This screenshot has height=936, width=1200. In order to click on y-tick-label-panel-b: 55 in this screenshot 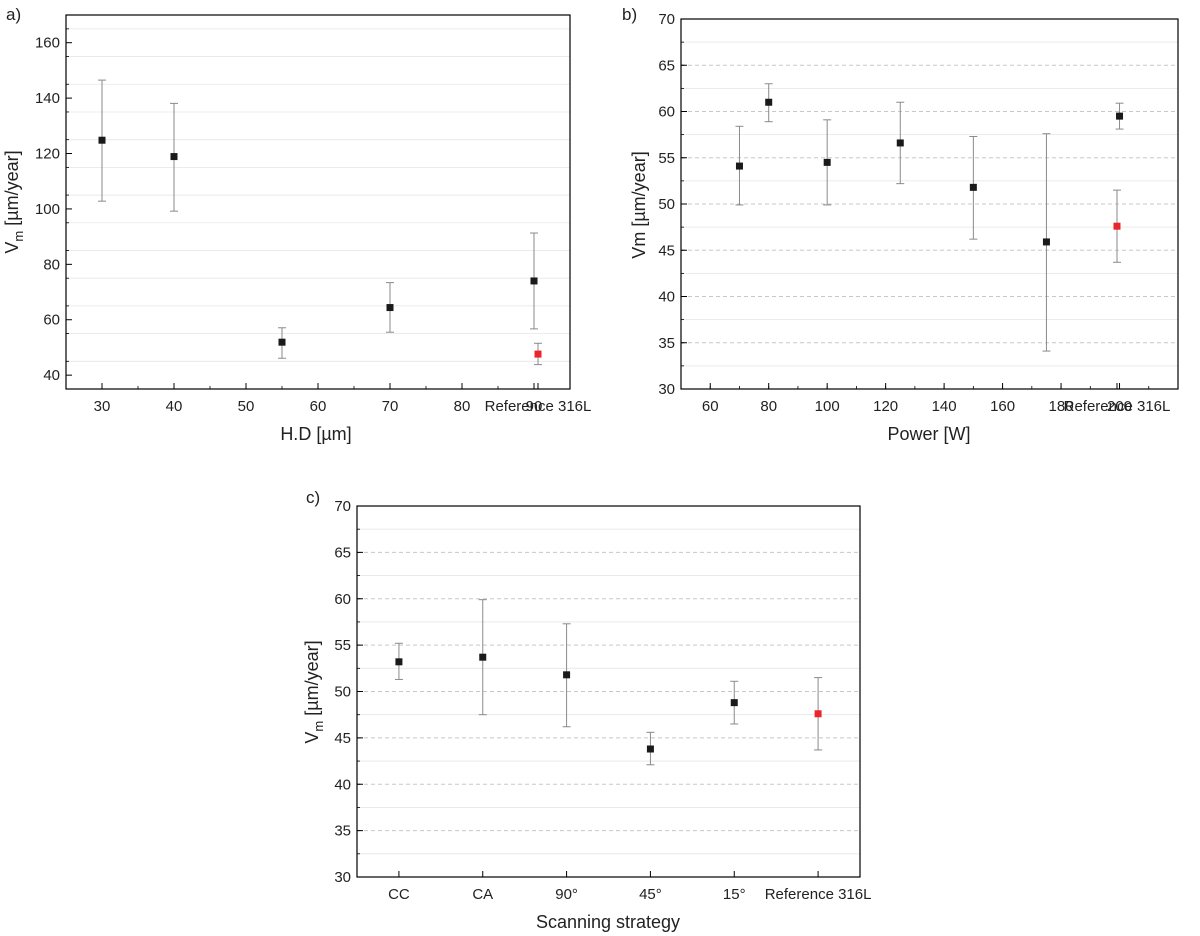, I will do `click(666, 158)`.